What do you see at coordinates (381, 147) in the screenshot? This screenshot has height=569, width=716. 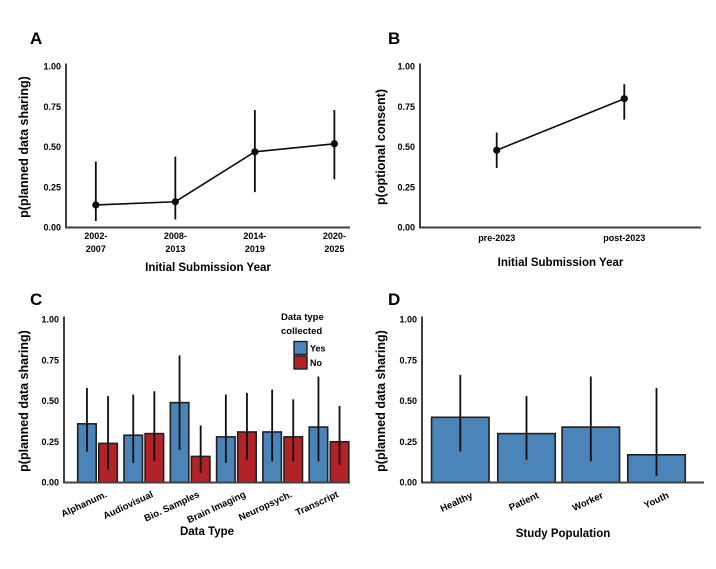 I see `y-axis-title: p(optional consent)` at bounding box center [381, 147].